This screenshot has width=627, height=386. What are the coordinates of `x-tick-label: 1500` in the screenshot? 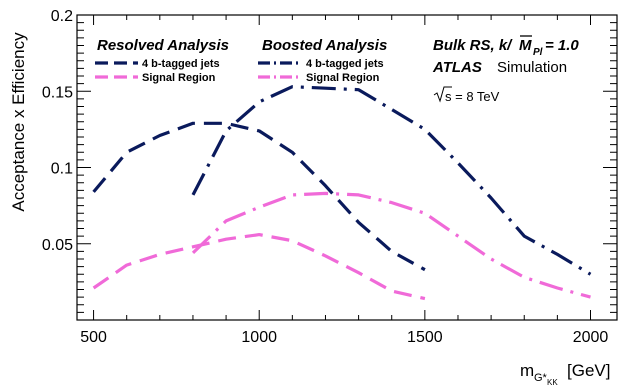 It's located at (425, 337).